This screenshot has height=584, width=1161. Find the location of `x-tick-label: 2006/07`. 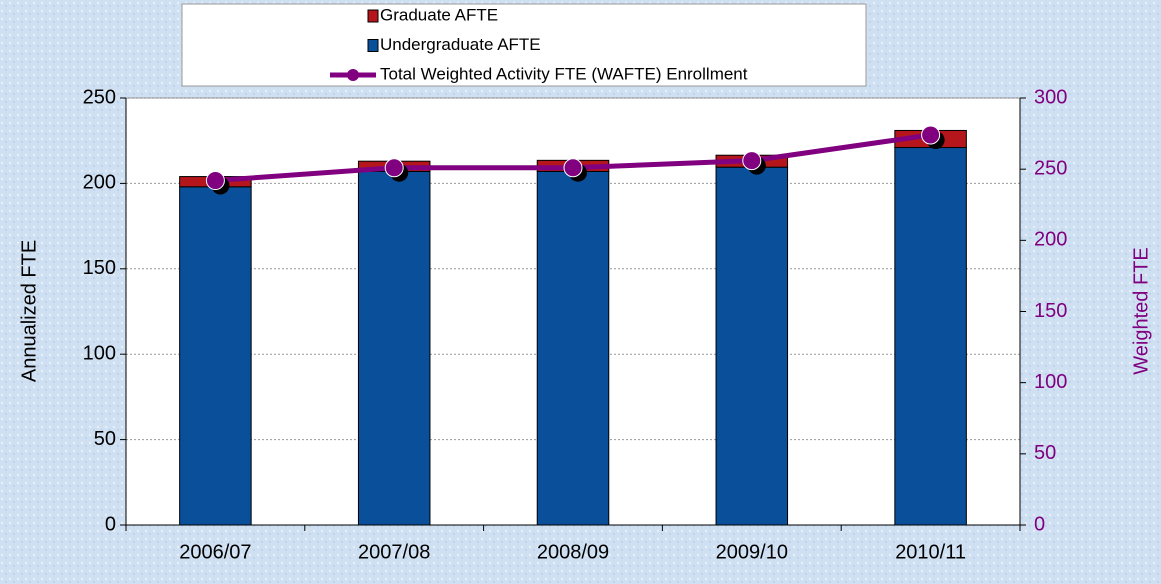

x-tick-label: 2006/07 is located at coordinates (215, 552).